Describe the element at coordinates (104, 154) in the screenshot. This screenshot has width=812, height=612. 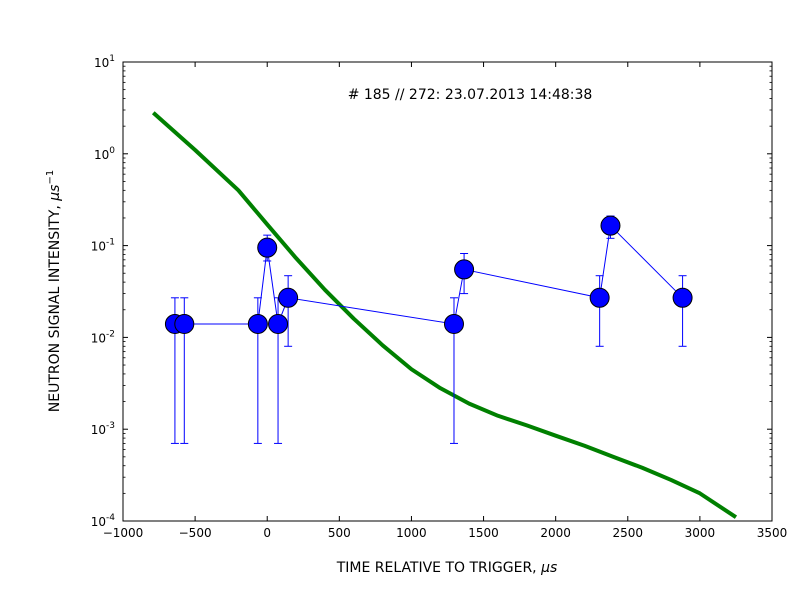
I see `y-tick-label: 10⁰` at that location.